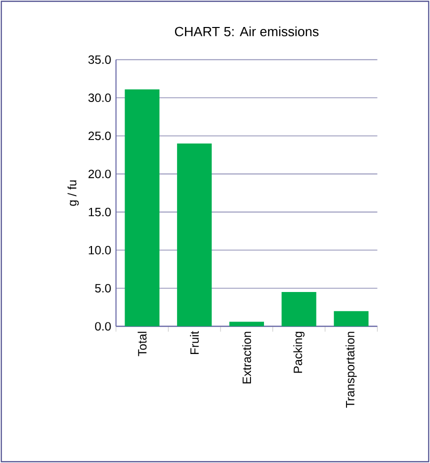  Describe the element at coordinates (247, 358) in the screenshot. I see `x-tick-label: Extraction` at that location.